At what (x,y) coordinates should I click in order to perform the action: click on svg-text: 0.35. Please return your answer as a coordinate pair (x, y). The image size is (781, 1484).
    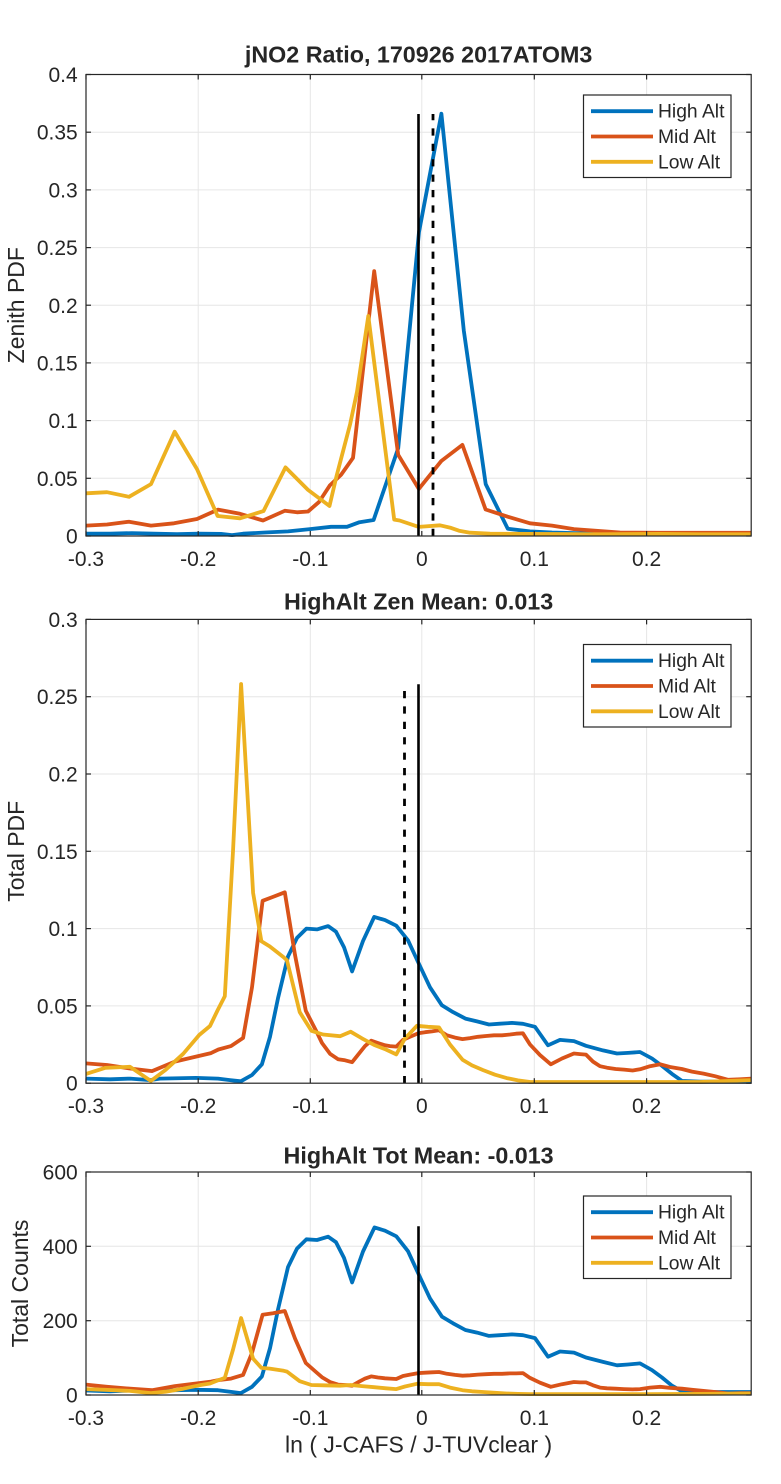
    Looking at the image, I should click on (57, 133).